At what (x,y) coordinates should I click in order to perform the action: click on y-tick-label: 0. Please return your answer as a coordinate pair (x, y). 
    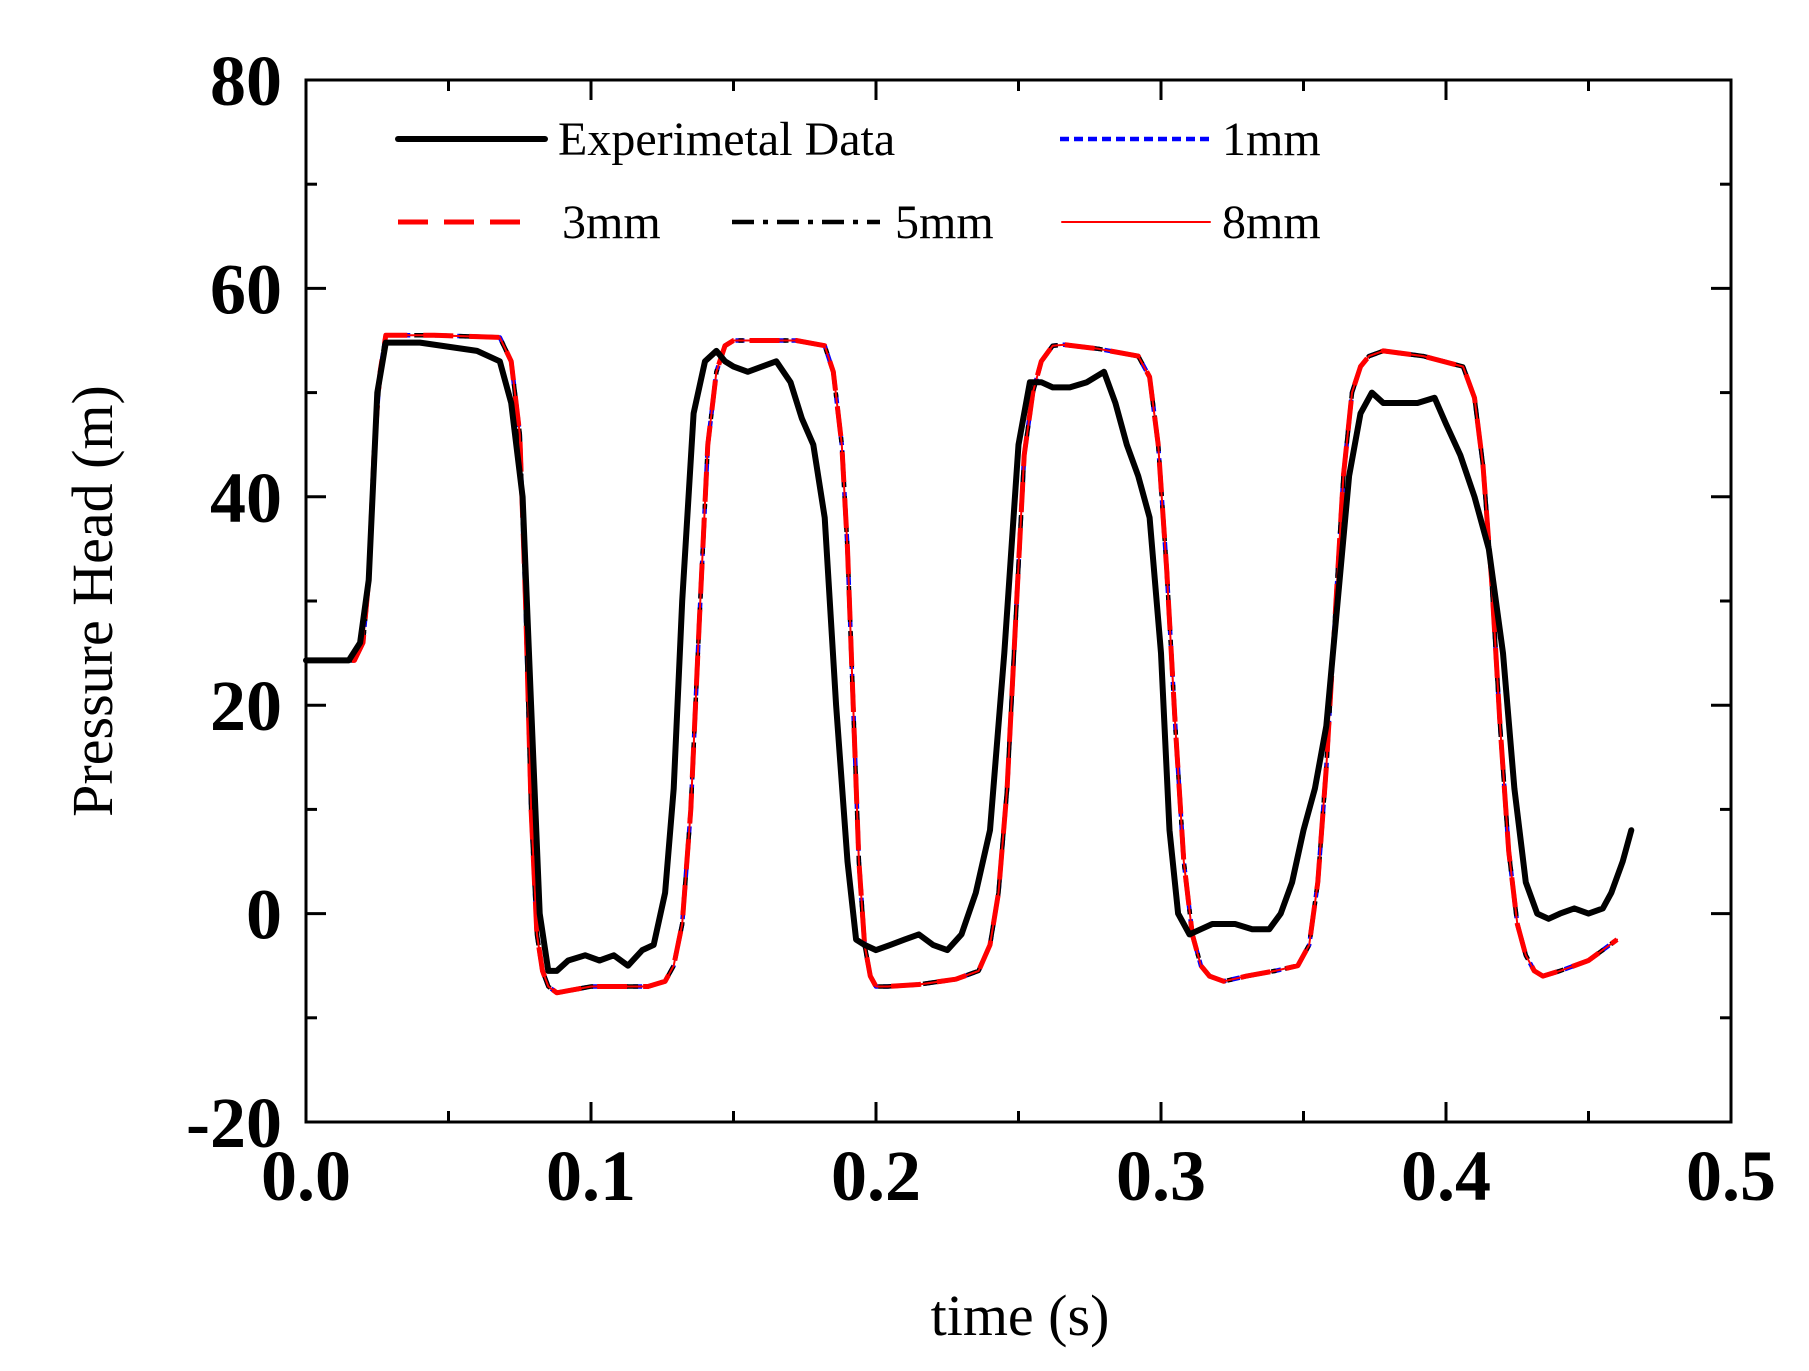
    Looking at the image, I should click on (264, 915).